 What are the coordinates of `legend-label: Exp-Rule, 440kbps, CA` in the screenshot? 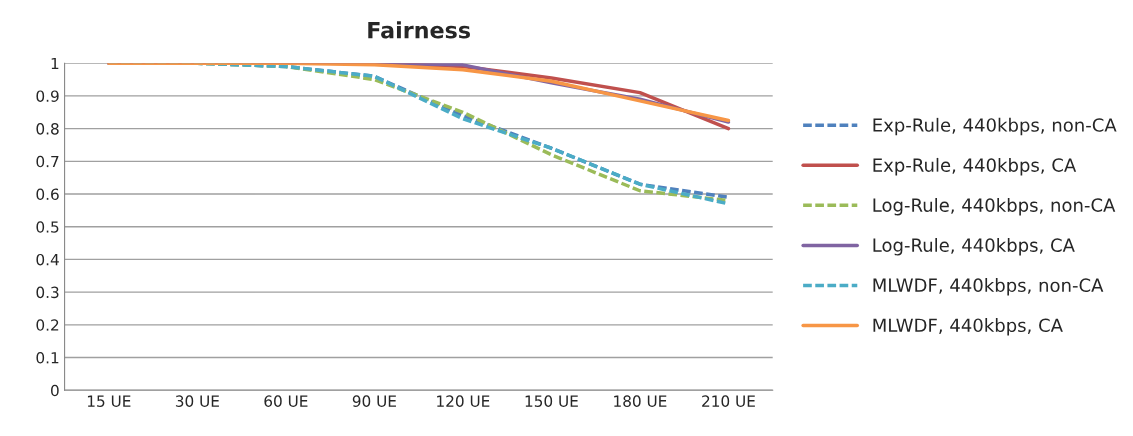 It's located at (975, 166).